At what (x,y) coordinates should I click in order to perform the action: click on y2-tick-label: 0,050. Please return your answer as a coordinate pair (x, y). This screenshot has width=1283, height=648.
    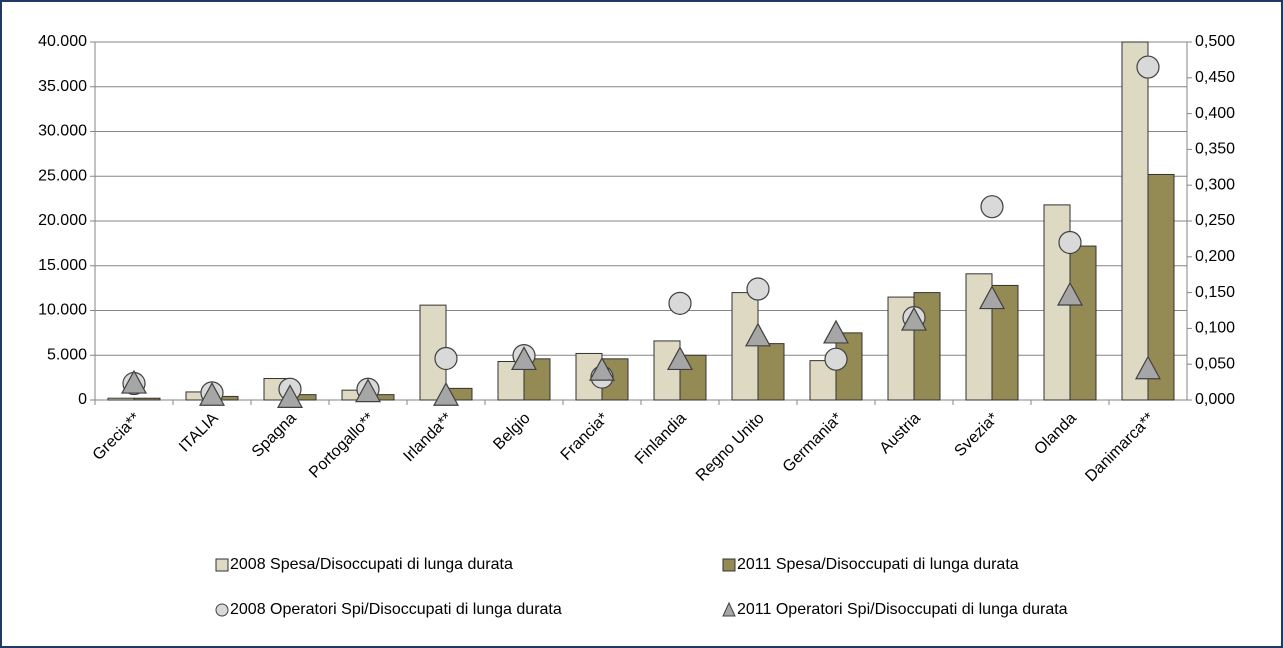
    Looking at the image, I should click on (1215, 363).